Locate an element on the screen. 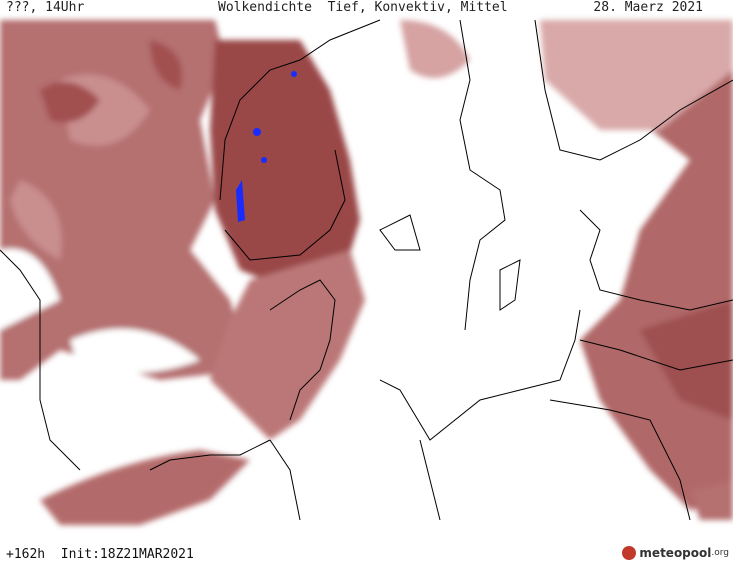 The height and width of the screenshot is (566, 733). logo-icon is located at coordinates (629, 553).